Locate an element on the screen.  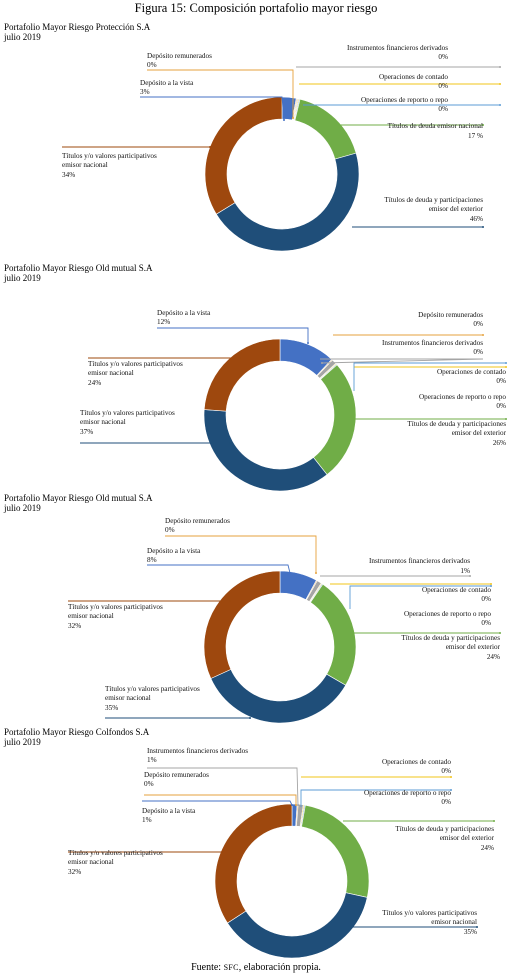
chart-title: Portafolio Mayor Riesgo Colfondos S.A is located at coordinates (77, 732).